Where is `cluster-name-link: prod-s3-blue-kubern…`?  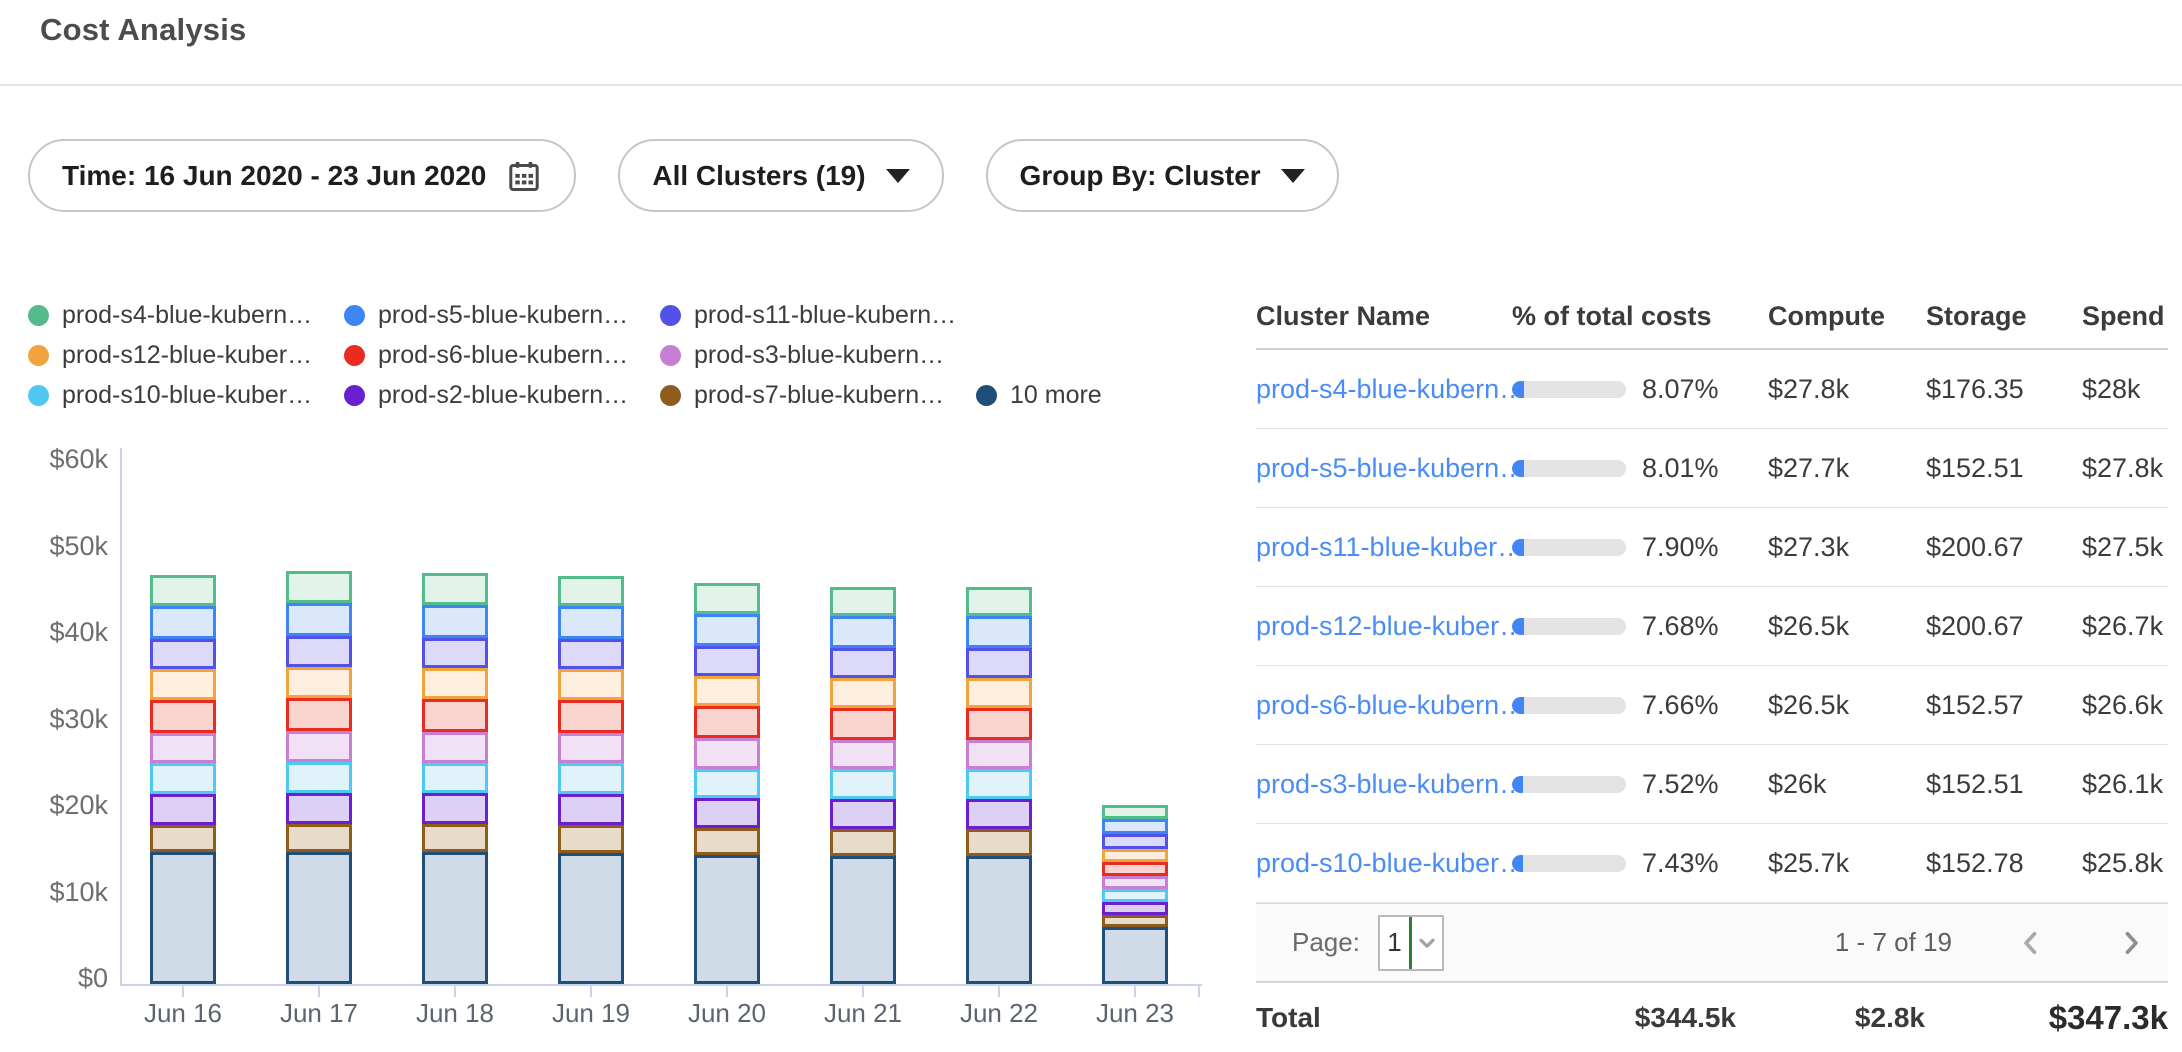
cluster-name-link: prod-s3-blue-kubern… is located at coordinates (1391, 783).